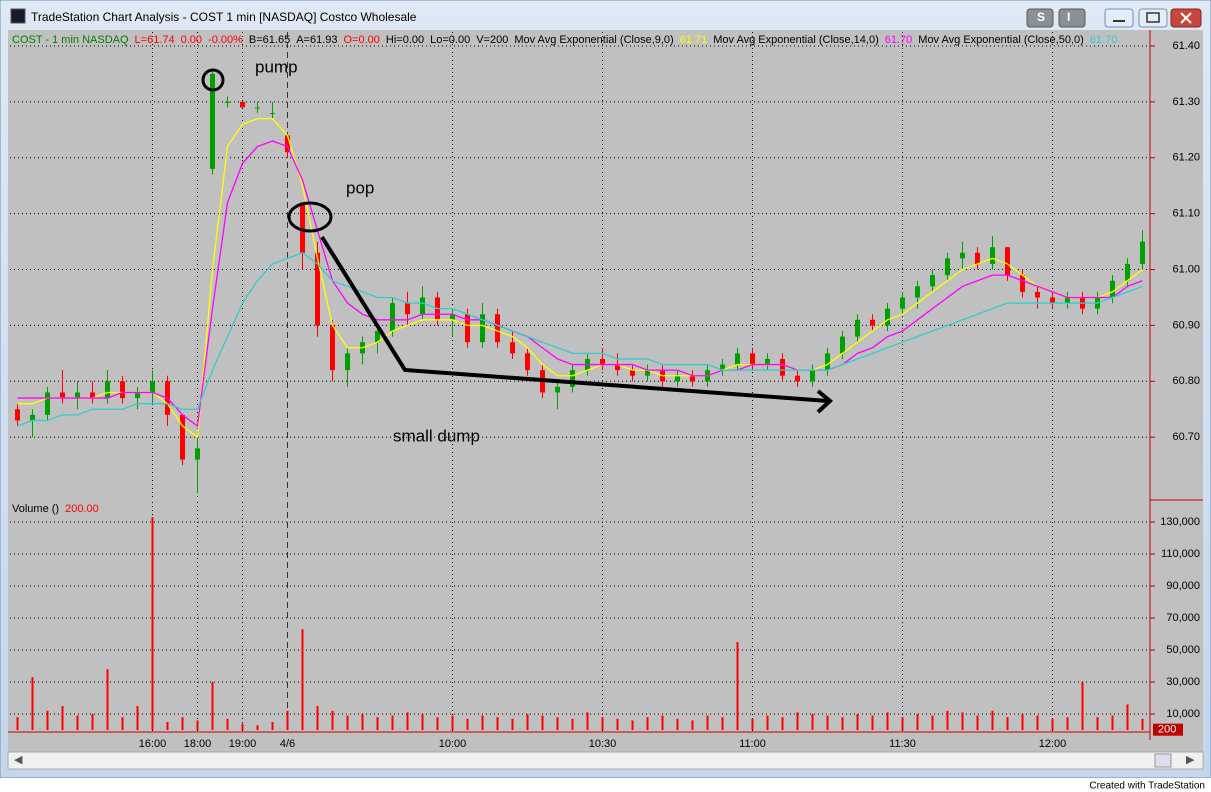  I want to click on scroll-thumb, so click(1163, 760).